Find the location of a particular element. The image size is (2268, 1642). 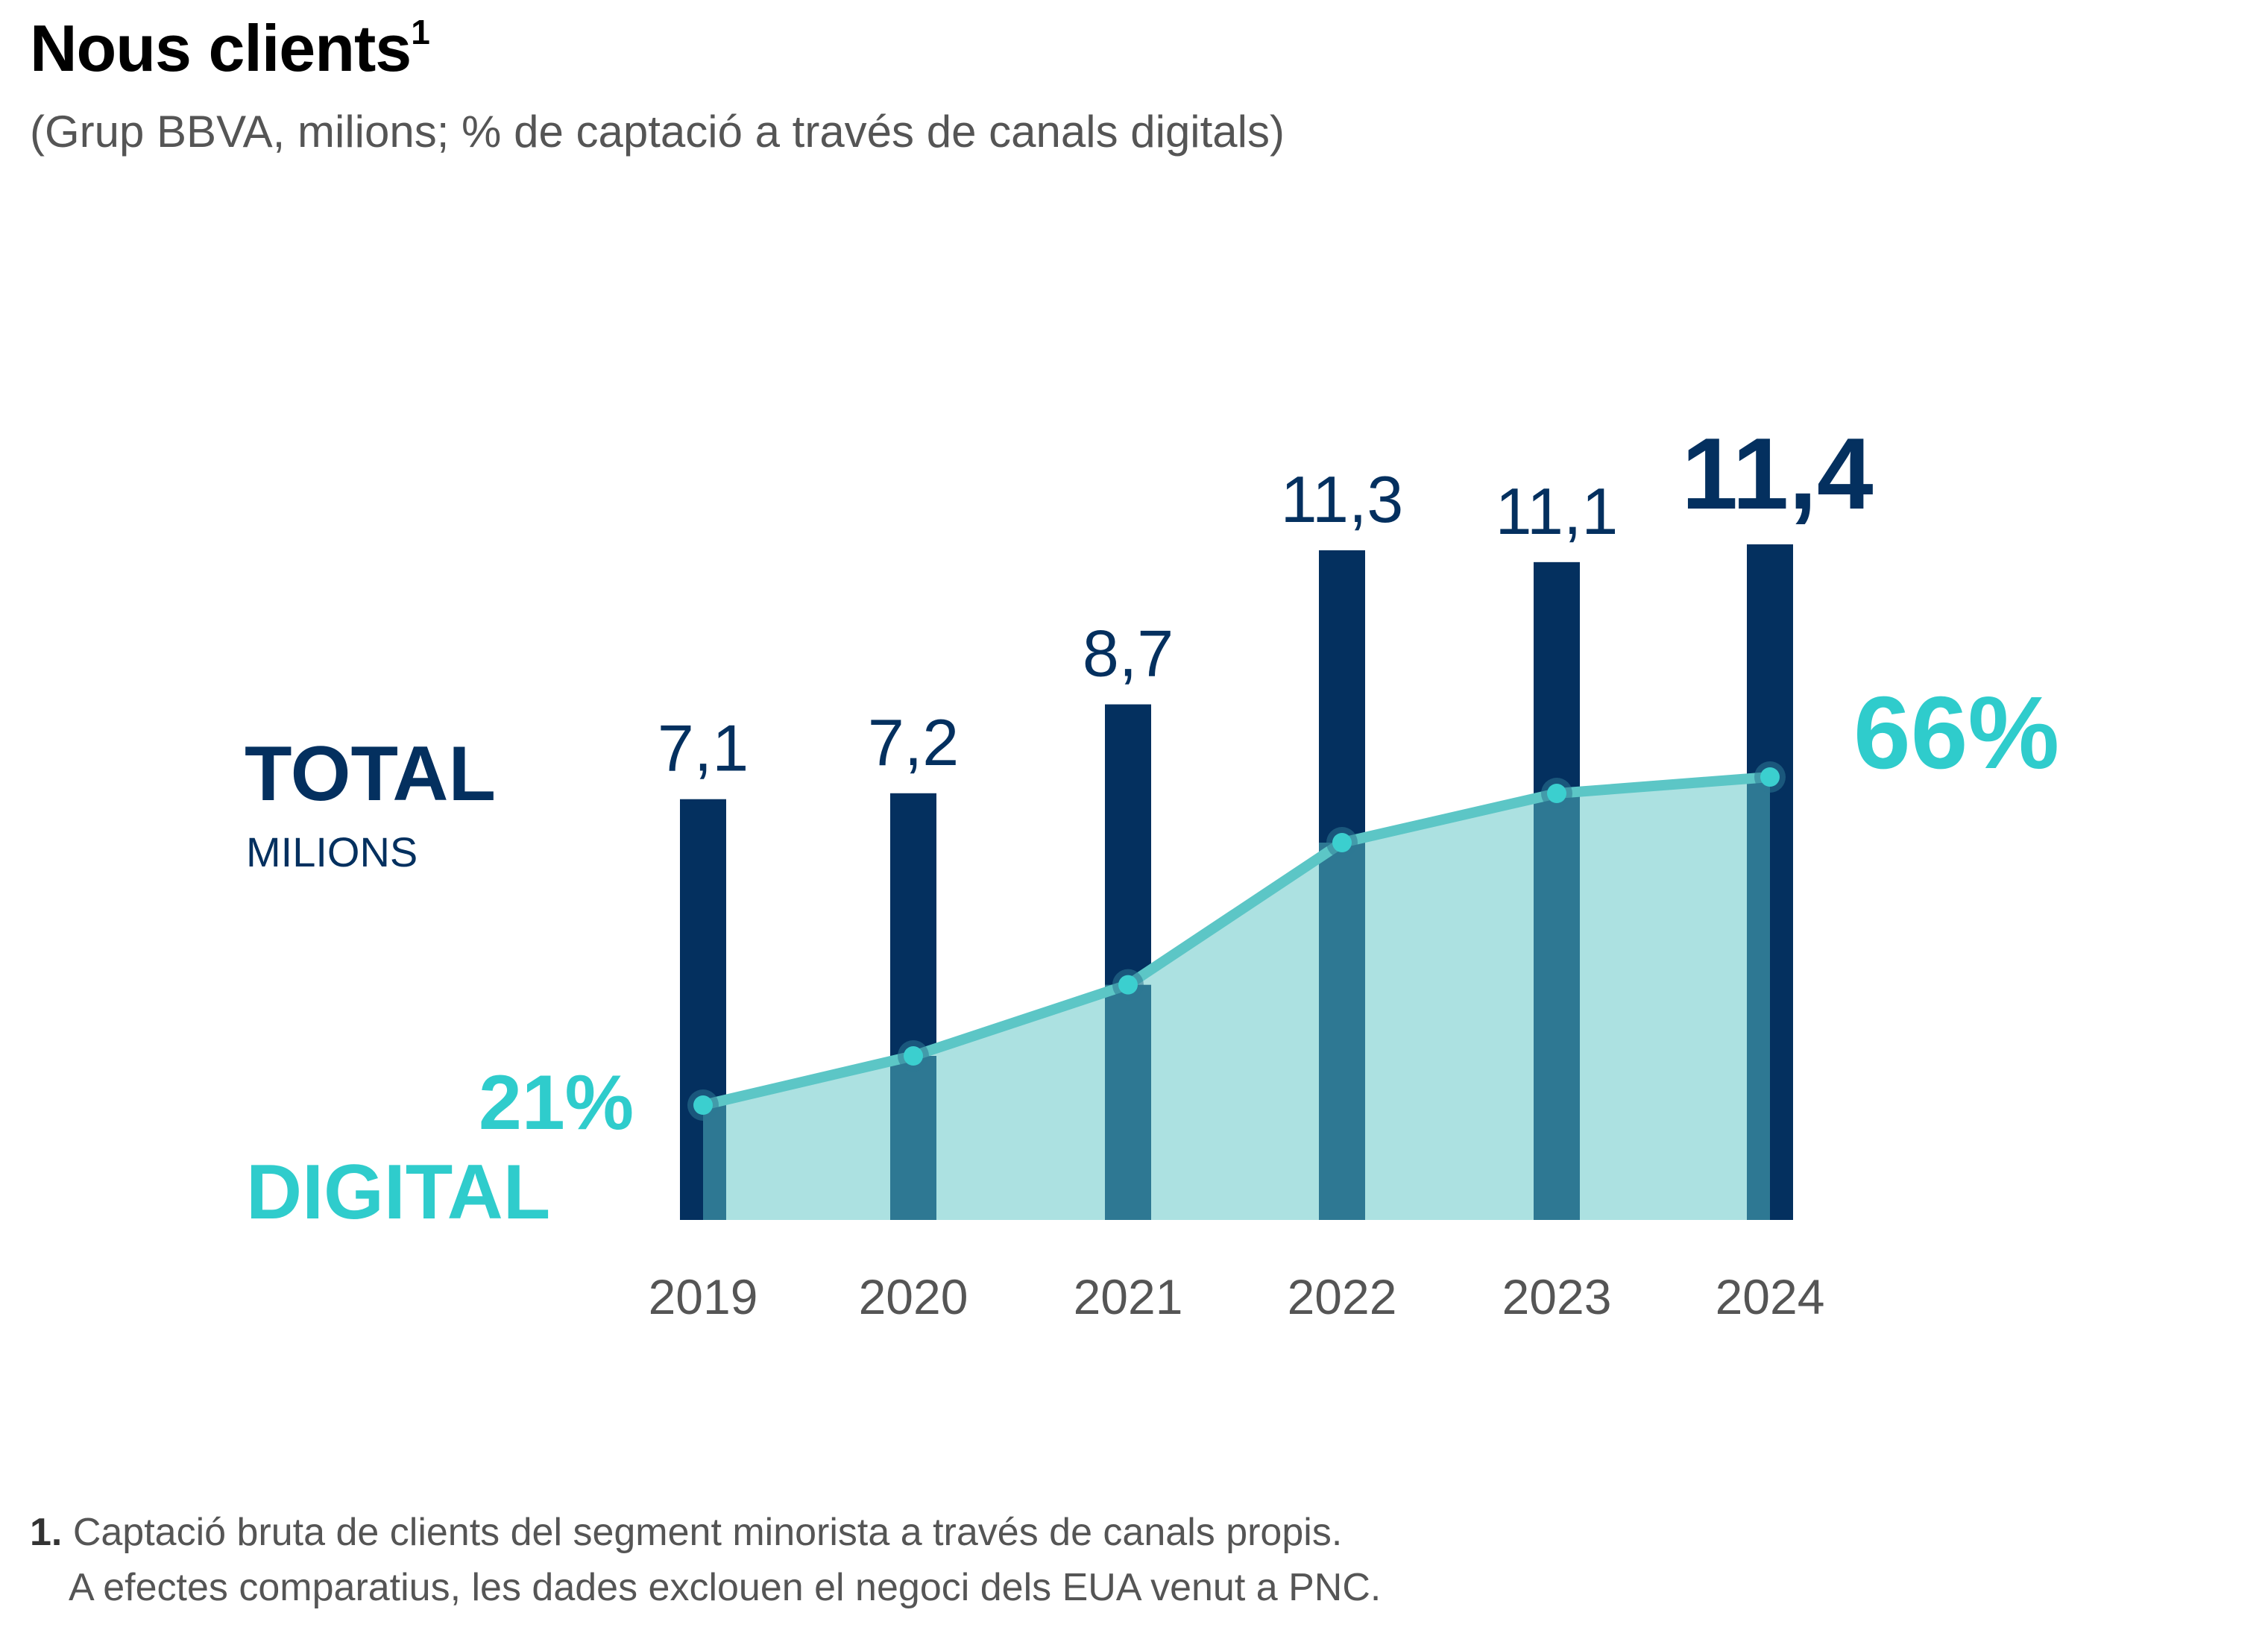

footnote-number: 1. is located at coordinates (46, 1532).